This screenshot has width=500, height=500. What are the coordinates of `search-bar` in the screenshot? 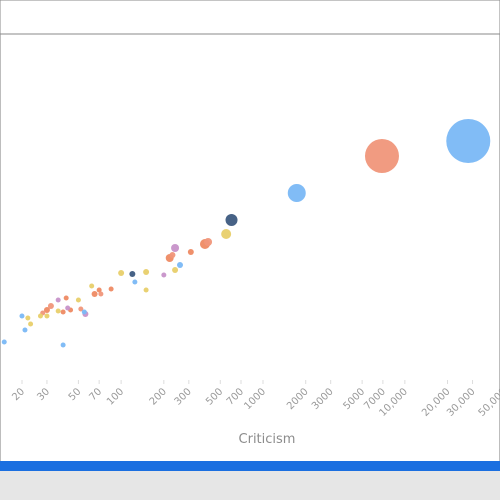 It's located at (250, 17).